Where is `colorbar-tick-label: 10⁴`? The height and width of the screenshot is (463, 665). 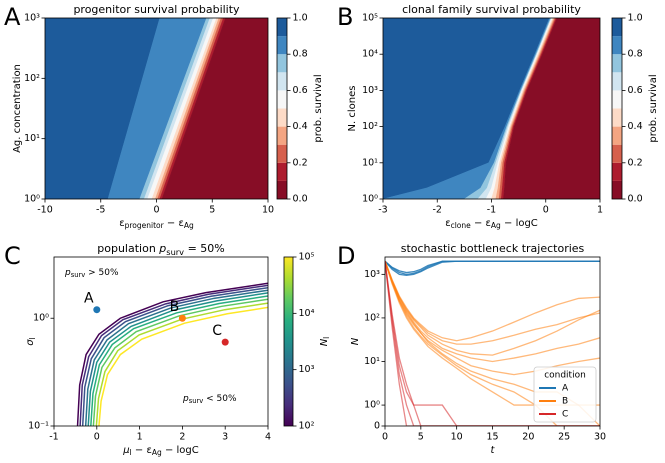
colorbar-tick-label: 10⁴ is located at coordinates (307, 313).